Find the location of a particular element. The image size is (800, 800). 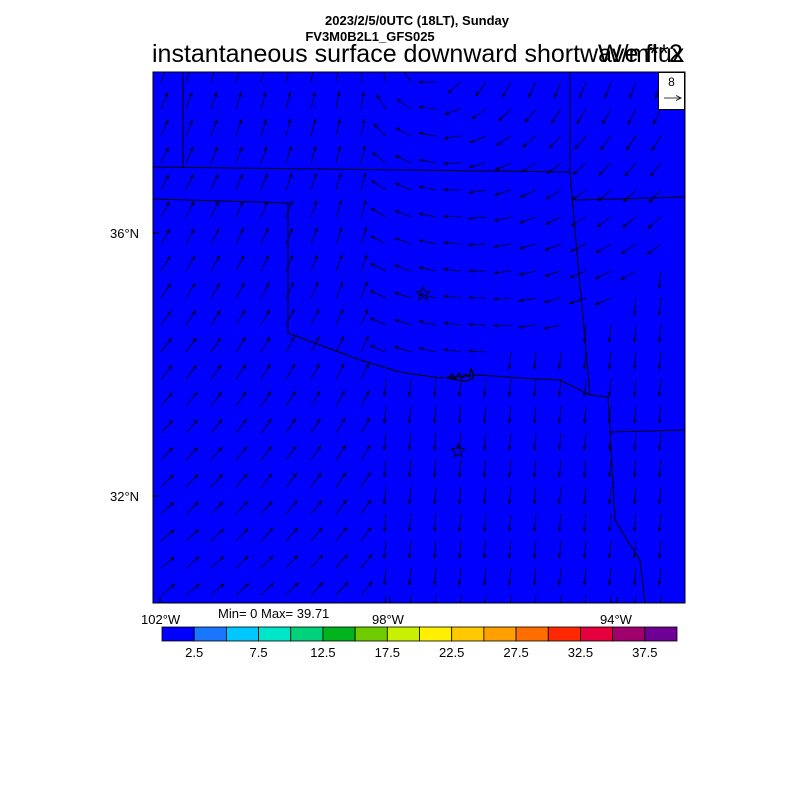

colorbar-label: 37.5 is located at coordinates (645, 652).